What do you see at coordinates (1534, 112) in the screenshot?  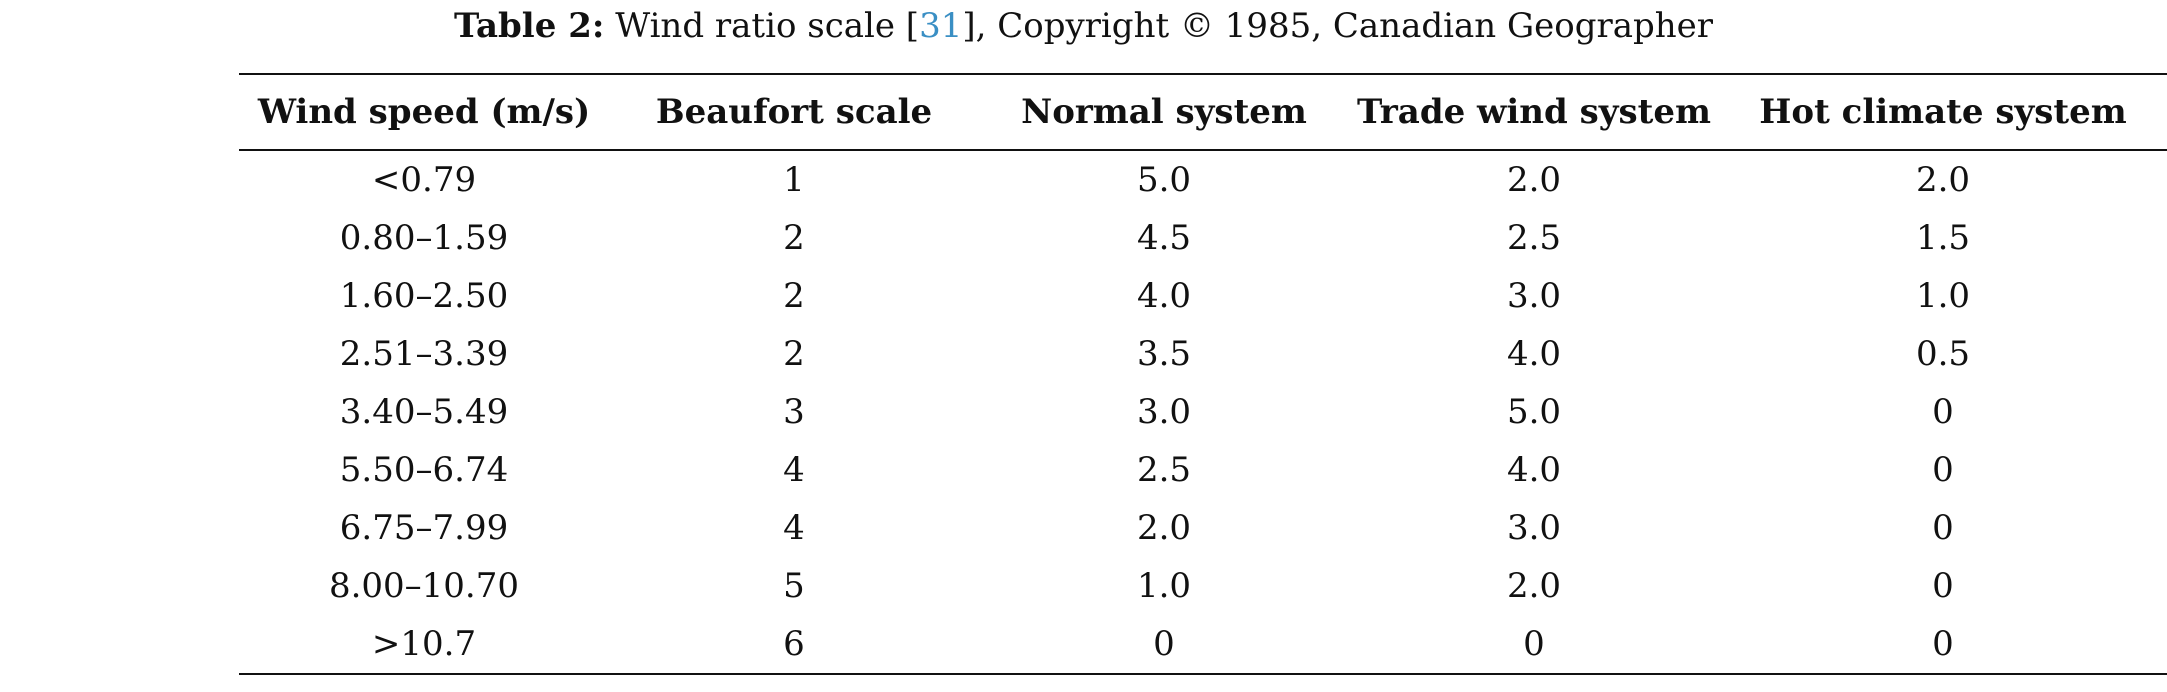 I see `header-trade-wind-system: Trade wind system` at bounding box center [1534, 112].